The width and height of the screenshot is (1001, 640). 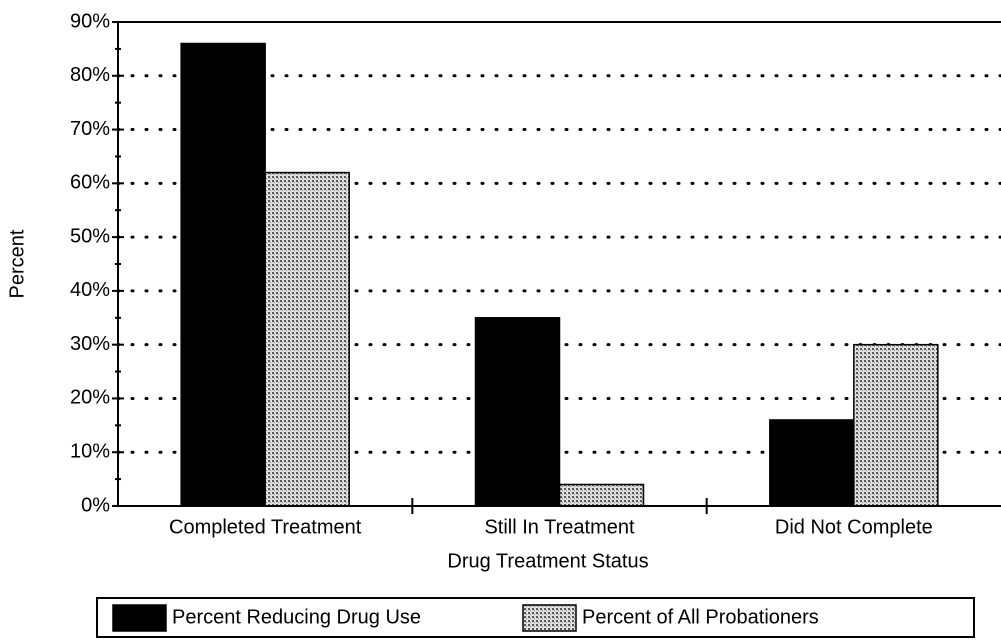 I want to click on legend-label: Percent Reducing Drug Use, so click(x=296, y=617).